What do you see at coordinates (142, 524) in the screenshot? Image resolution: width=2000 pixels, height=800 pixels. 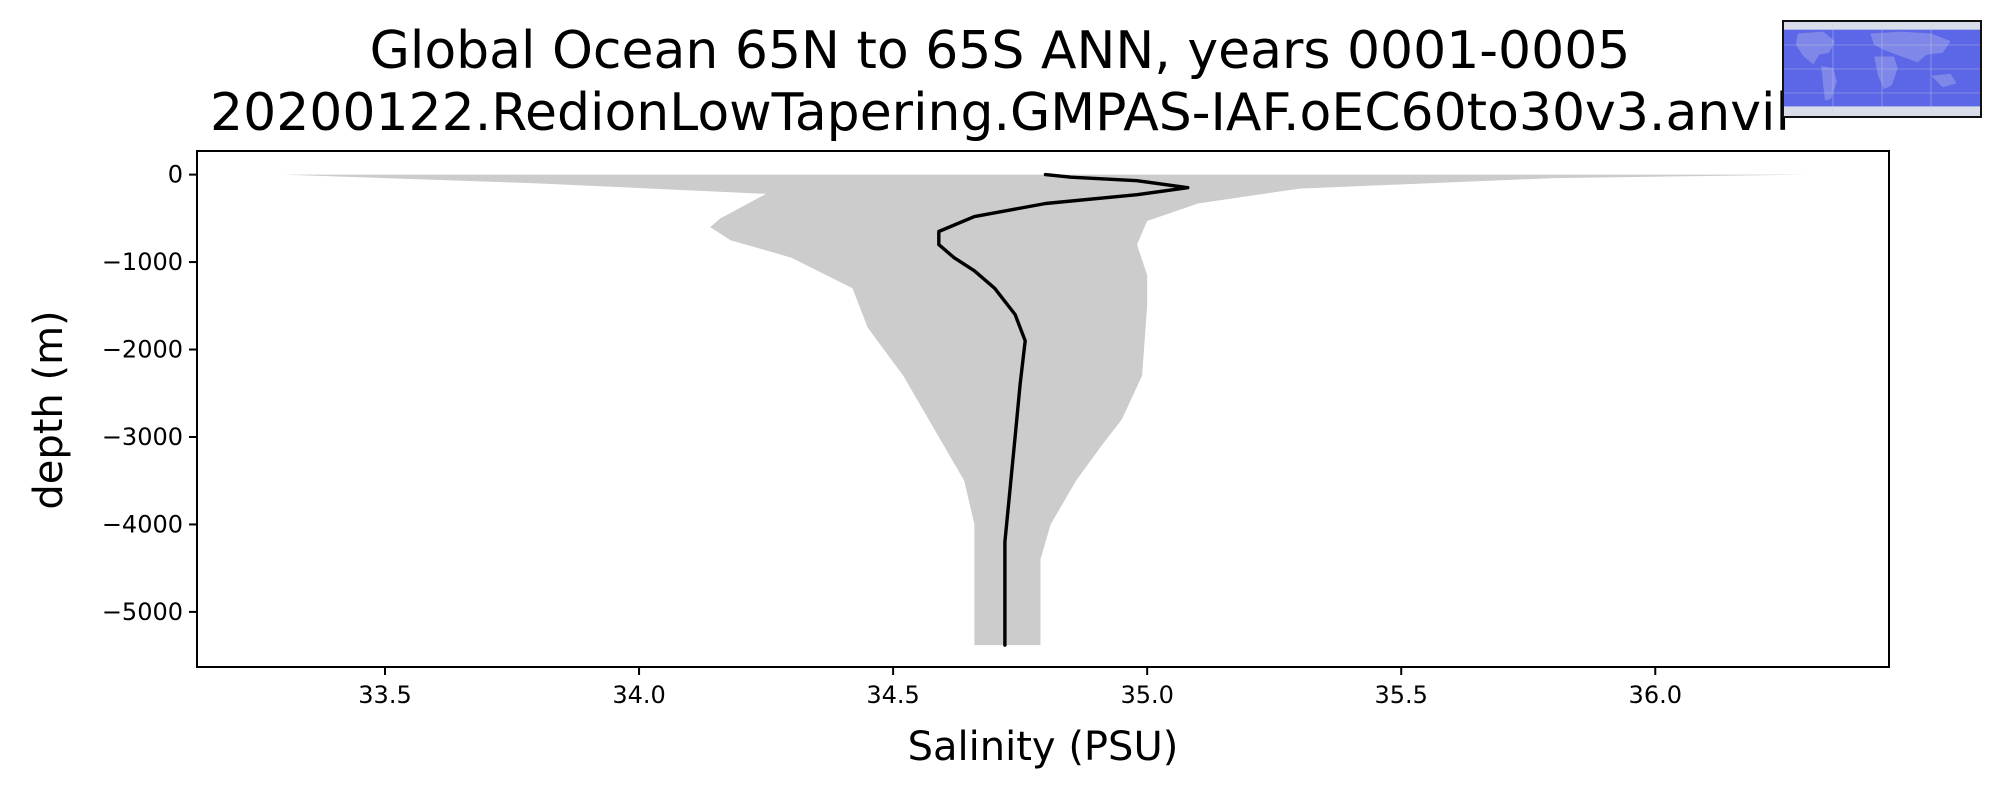 I see `y-tick-label: −4000` at bounding box center [142, 524].